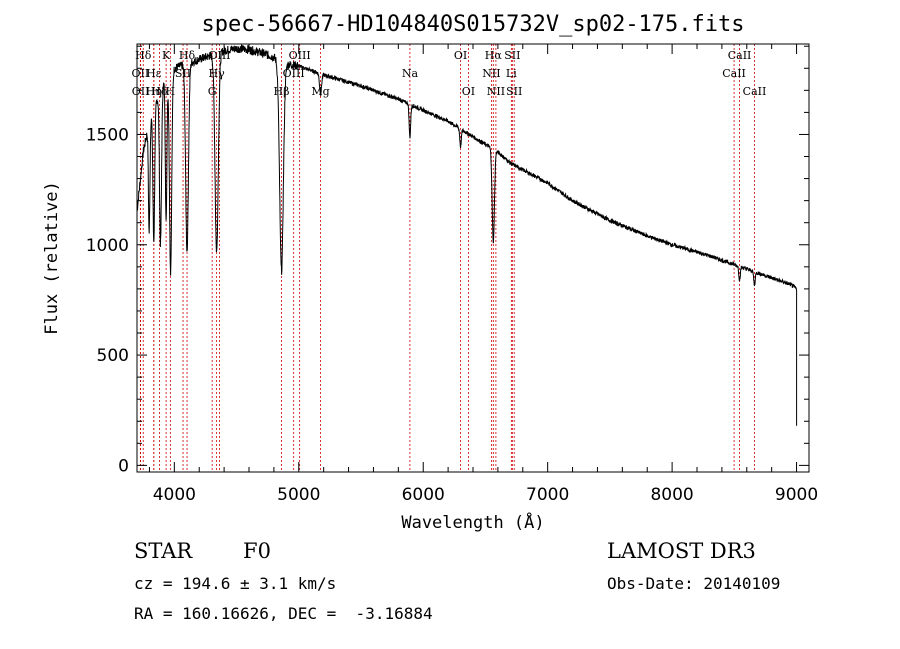 Image resolution: width=900 pixels, height=649 pixels. I want to click on coordinates: RA = 160.16626, DEC = -3.16884, so click(283, 613).